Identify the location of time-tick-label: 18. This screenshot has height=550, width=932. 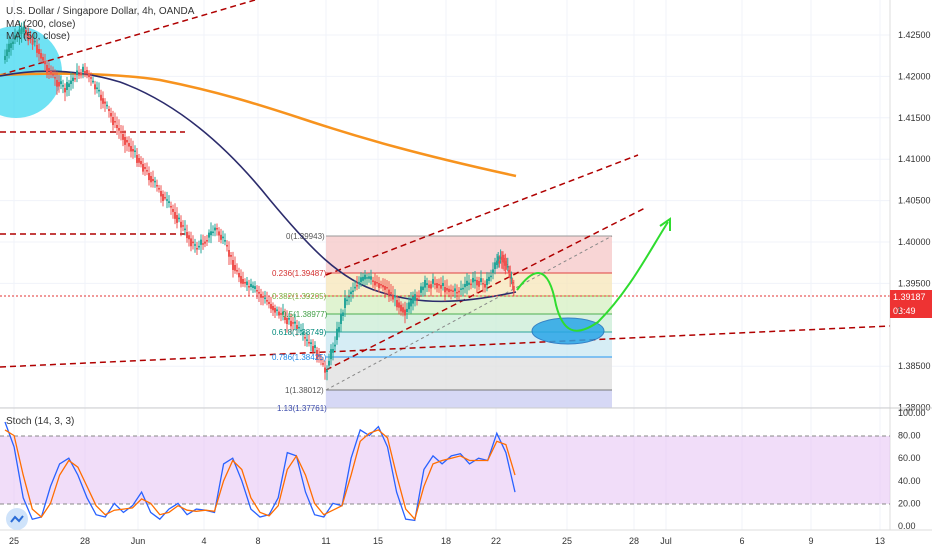
(446, 541).